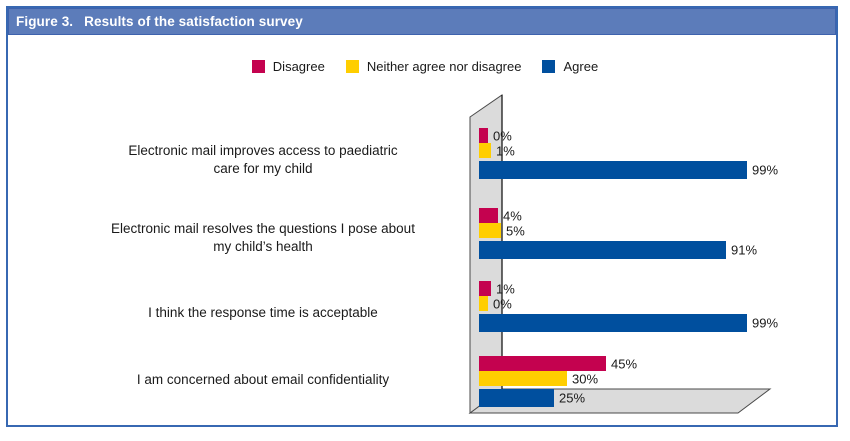 The width and height of the screenshot is (850, 441). What do you see at coordinates (488, 215) in the screenshot?
I see `bar-disagree-cat2` at bounding box center [488, 215].